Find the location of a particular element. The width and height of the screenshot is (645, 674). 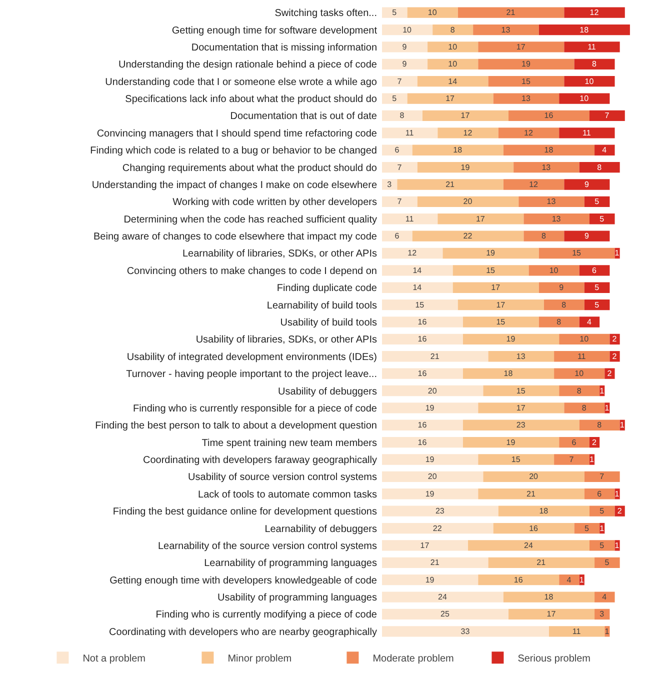

y-tick-label: Finding who is currently modifying a piece of code is located at coordinates (267, 615).